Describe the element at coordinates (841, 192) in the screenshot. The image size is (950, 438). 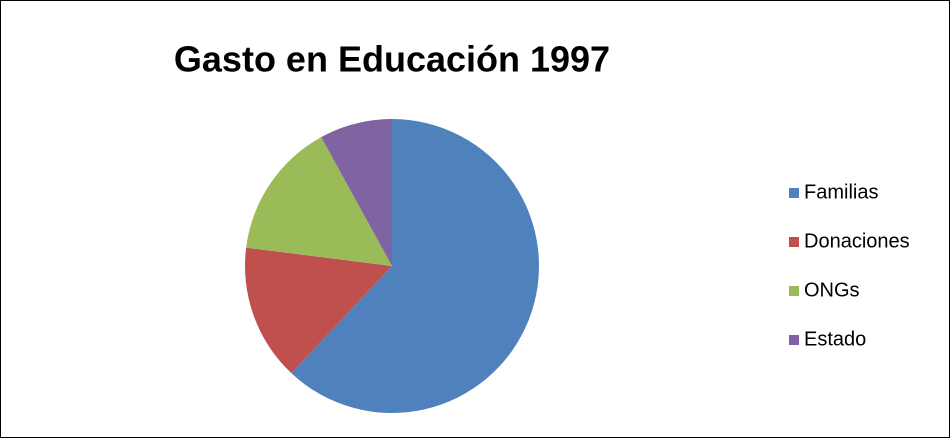
I see `legend-label: Familias` at that location.